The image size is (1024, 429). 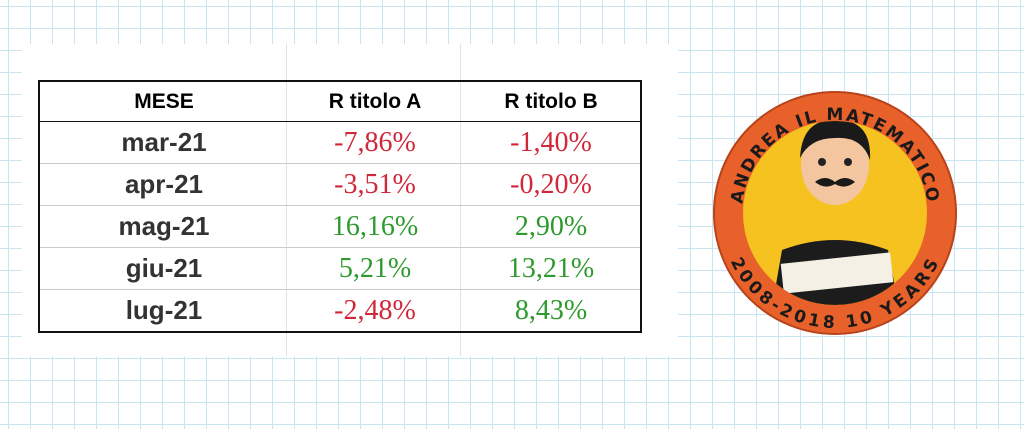 I want to click on data-row: mar-21 -7,86% -1,40%, so click(x=340, y=142).